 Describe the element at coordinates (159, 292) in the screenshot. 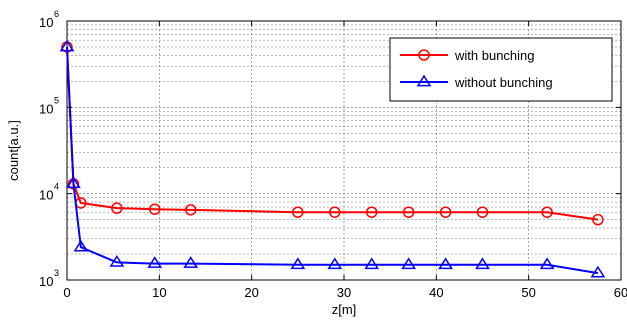

I see `x-tick-label: 10` at that location.